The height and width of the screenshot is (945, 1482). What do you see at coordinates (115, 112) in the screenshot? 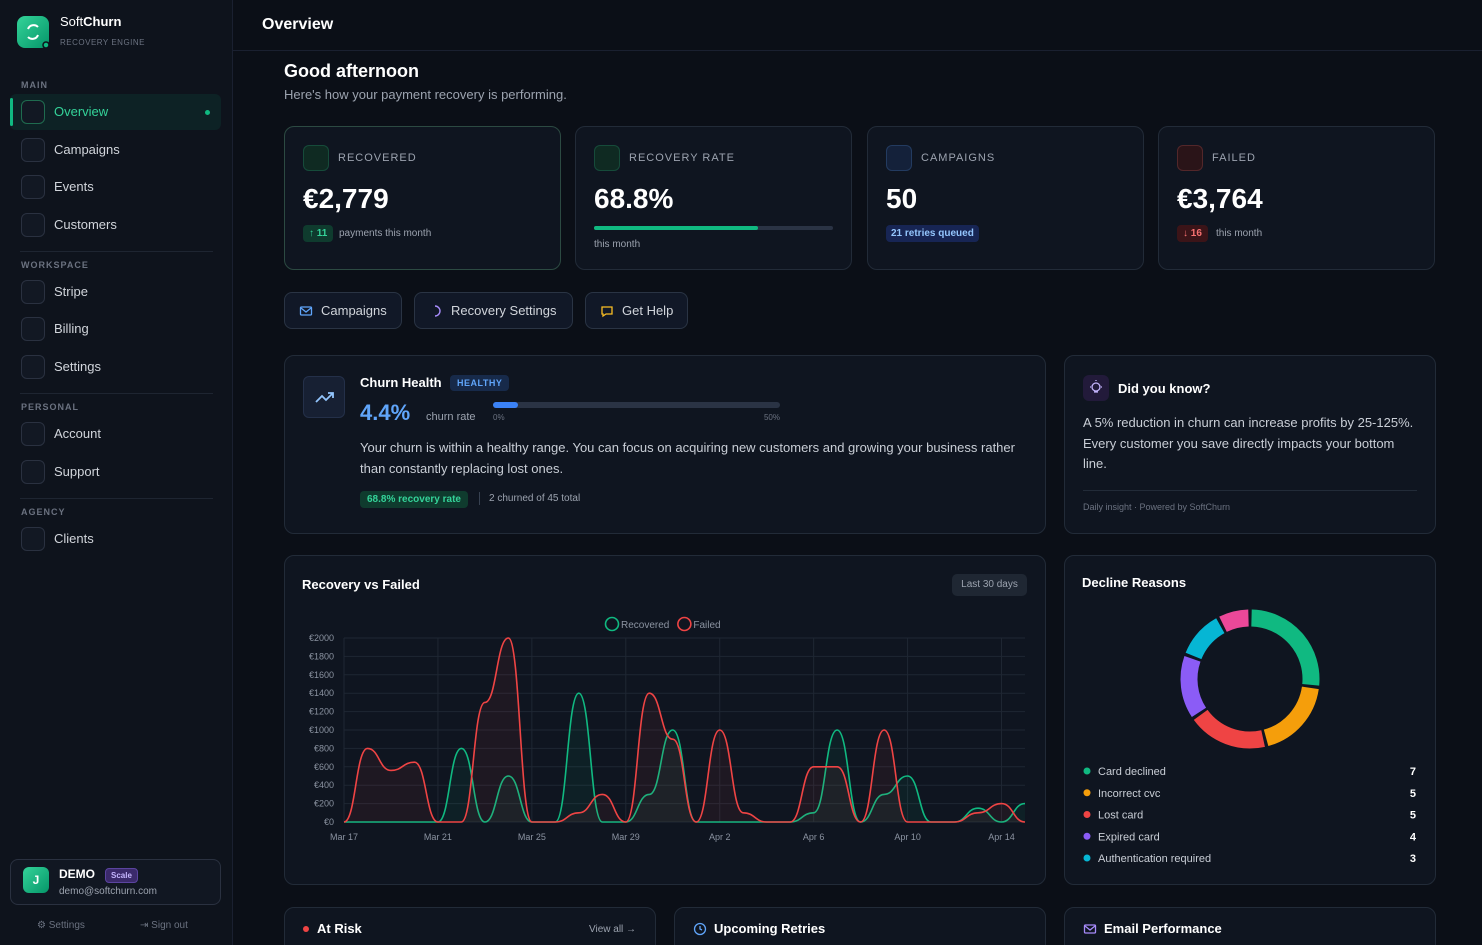
I see `nav-item` at bounding box center [115, 112].